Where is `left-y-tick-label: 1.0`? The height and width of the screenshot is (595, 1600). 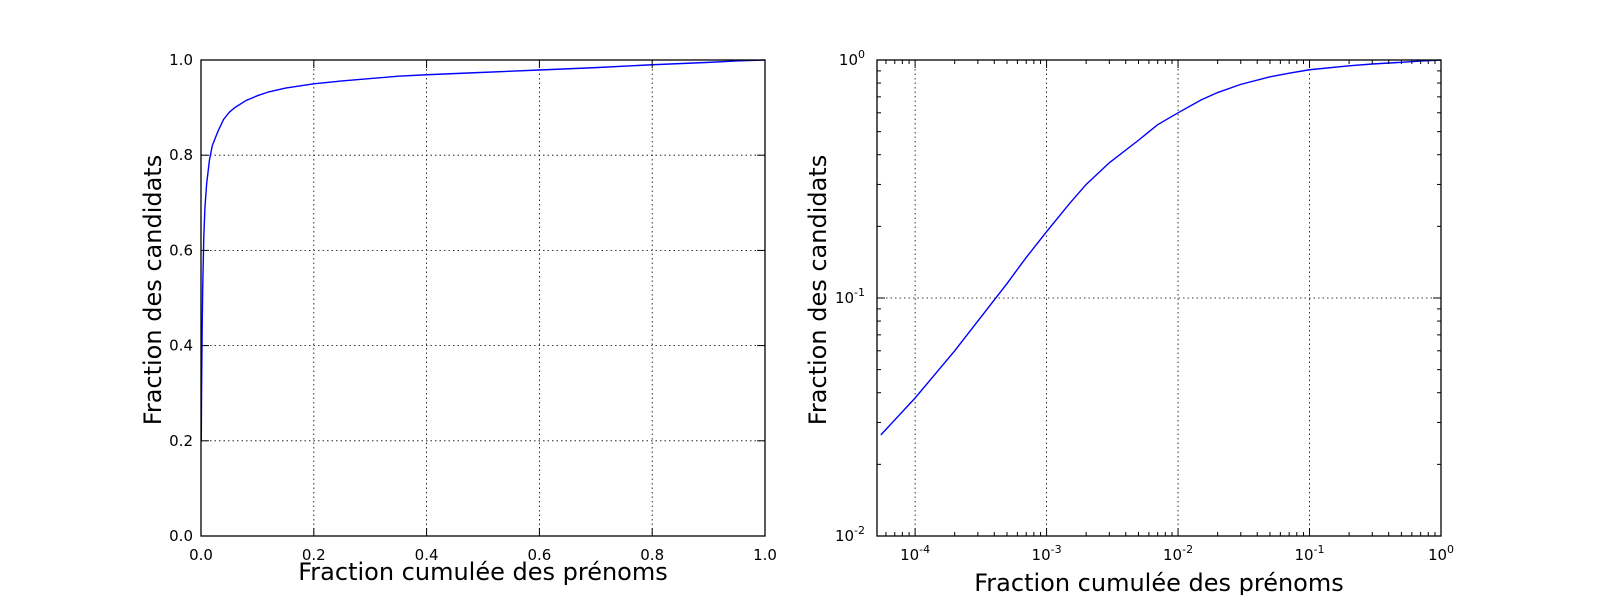 left-y-tick-label: 1.0 is located at coordinates (181, 60).